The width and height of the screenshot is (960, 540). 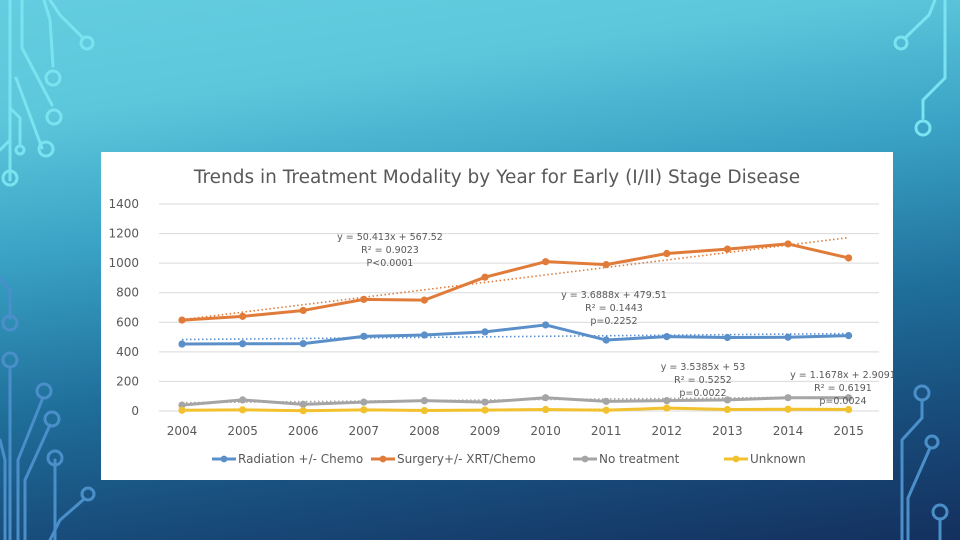 I want to click on legend-item: No treatment, so click(x=626, y=459).